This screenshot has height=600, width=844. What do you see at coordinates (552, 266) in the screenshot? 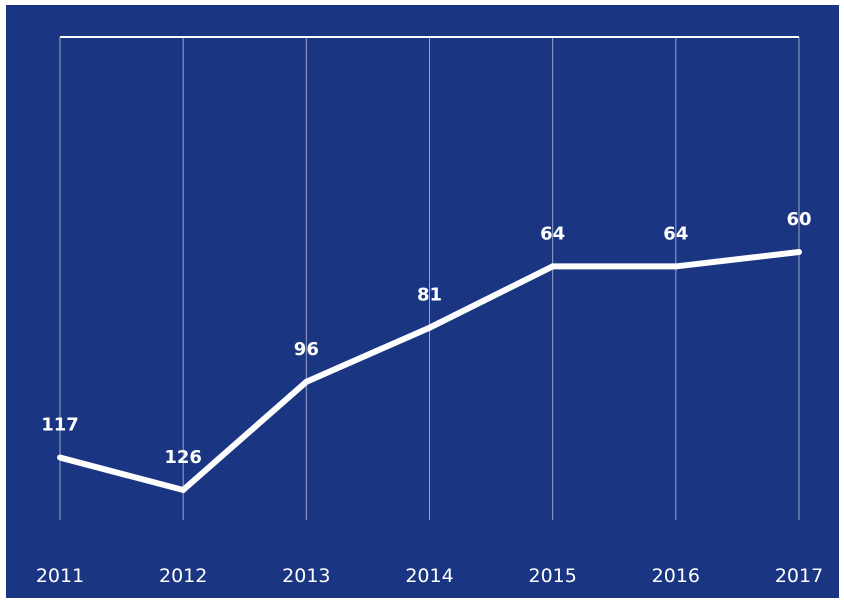
I see `data-point-2015` at bounding box center [552, 266].